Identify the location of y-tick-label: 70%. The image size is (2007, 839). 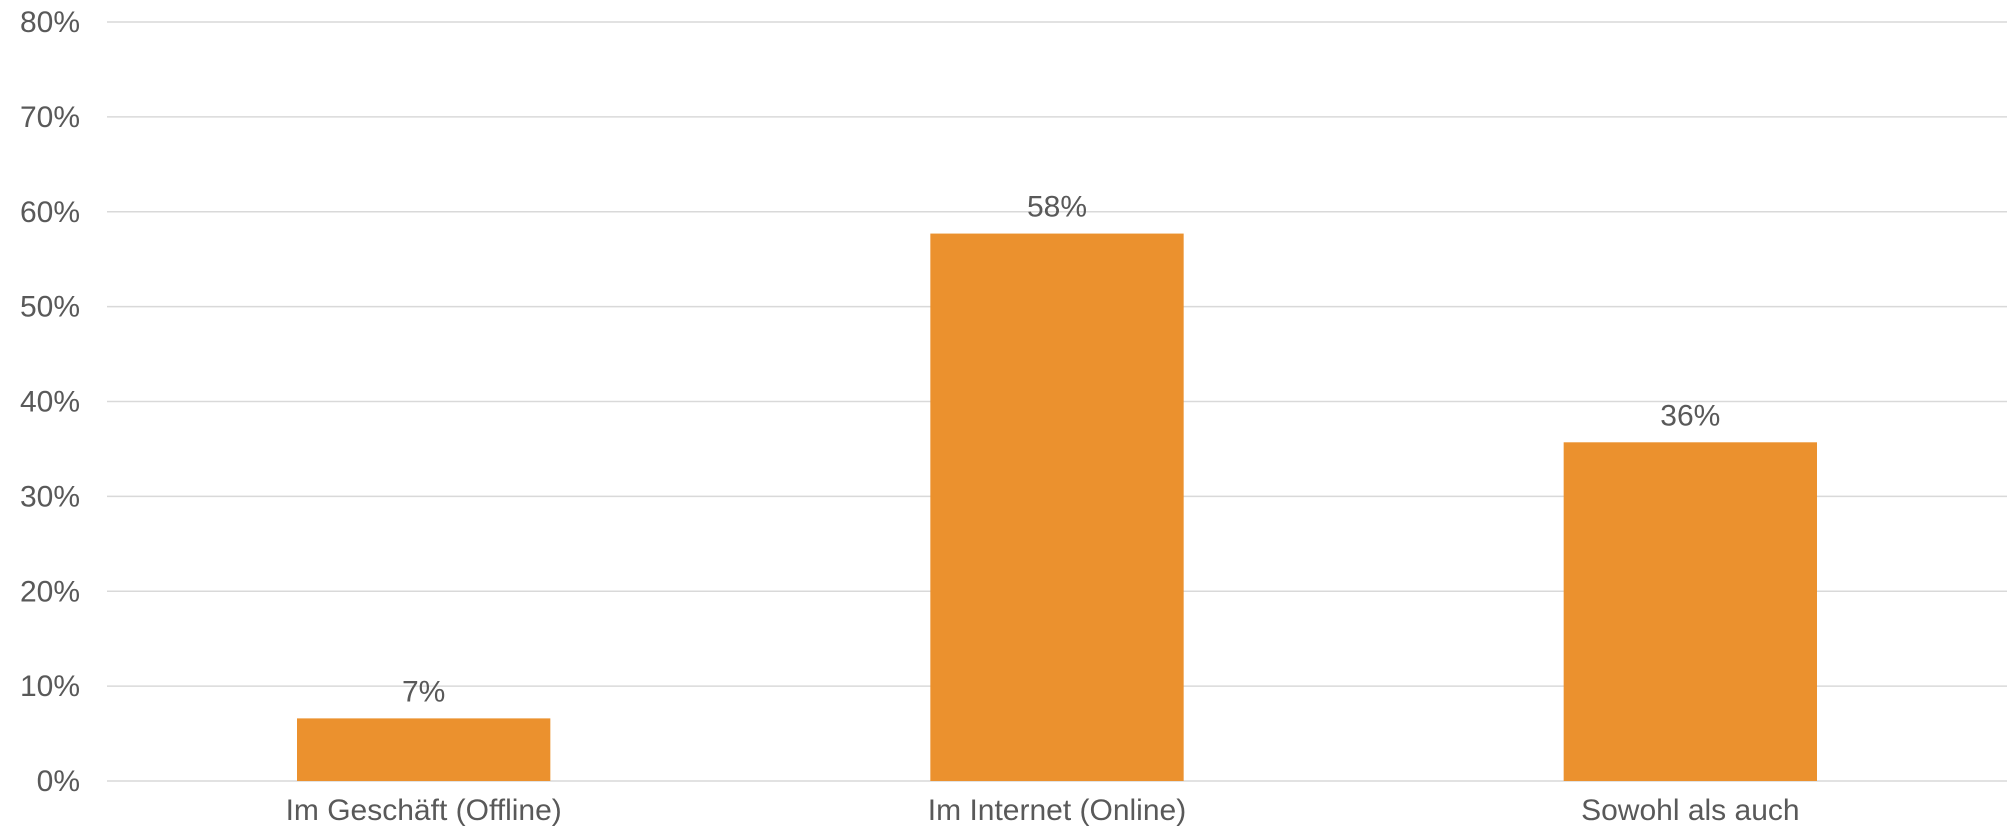
(50, 117).